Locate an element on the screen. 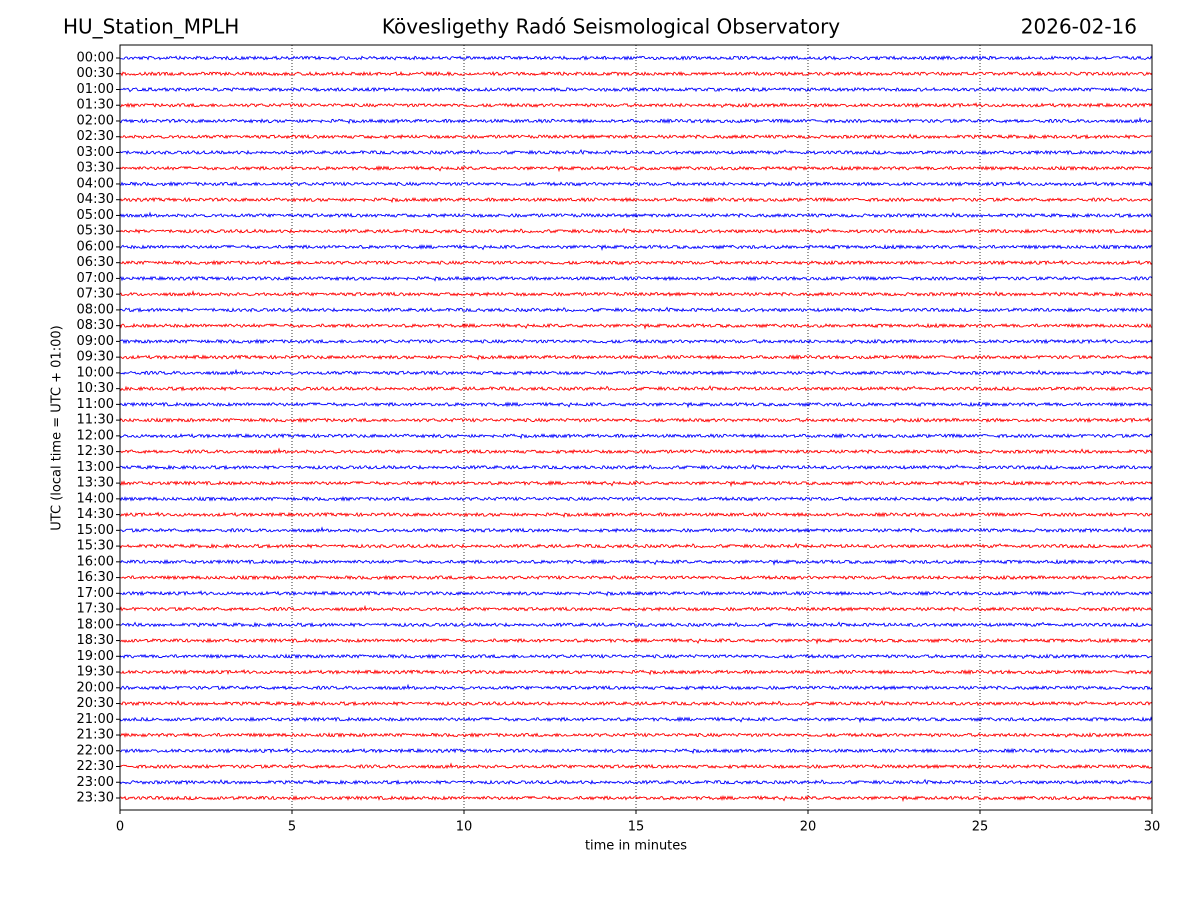  y-tick-label: 09:30 is located at coordinates (95, 357).